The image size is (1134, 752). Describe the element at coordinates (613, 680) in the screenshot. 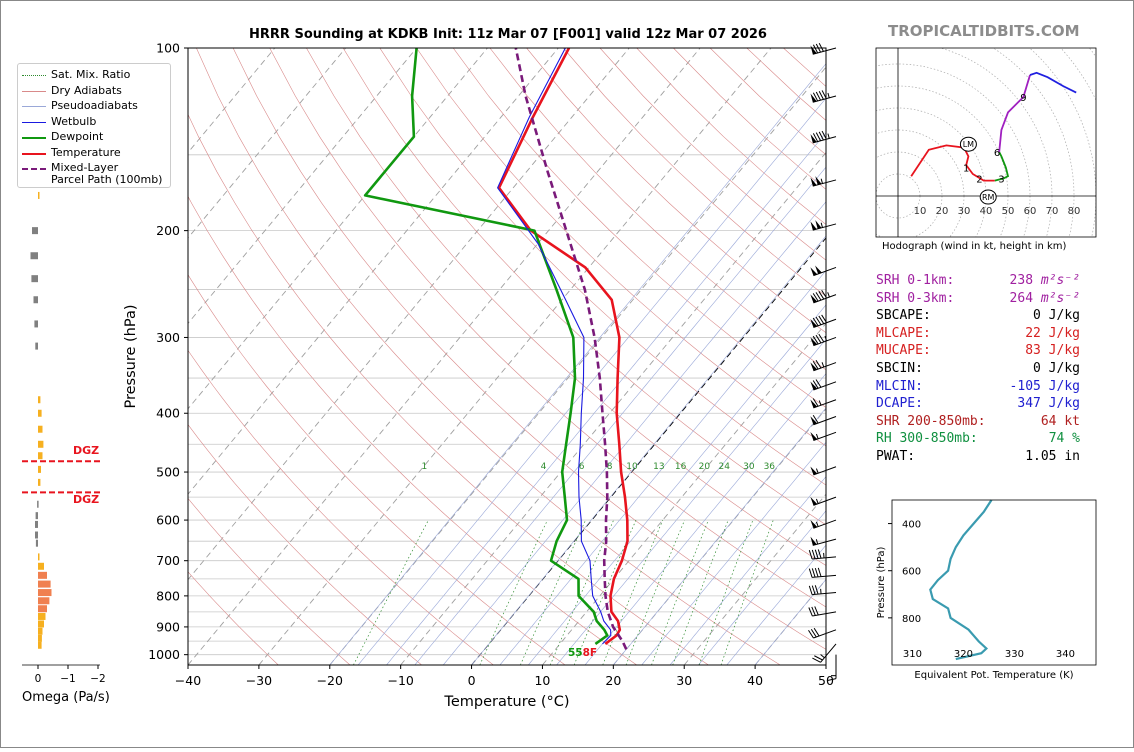

I see `x-tick-label: 20` at that location.